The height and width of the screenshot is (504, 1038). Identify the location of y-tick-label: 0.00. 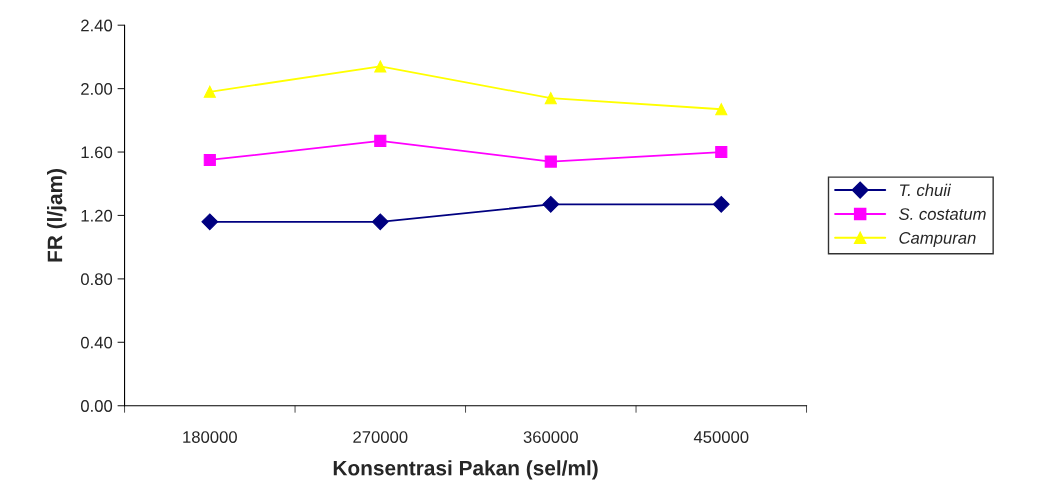
(96, 406).